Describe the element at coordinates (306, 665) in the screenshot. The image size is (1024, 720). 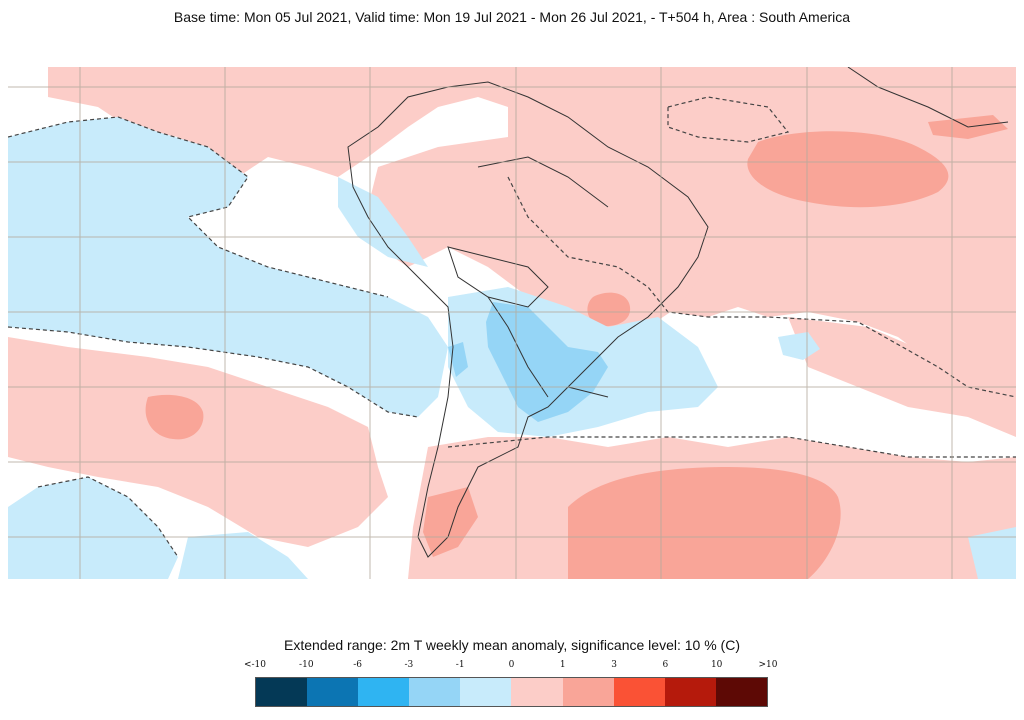
I see `legend-tick-label: -10` at that location.